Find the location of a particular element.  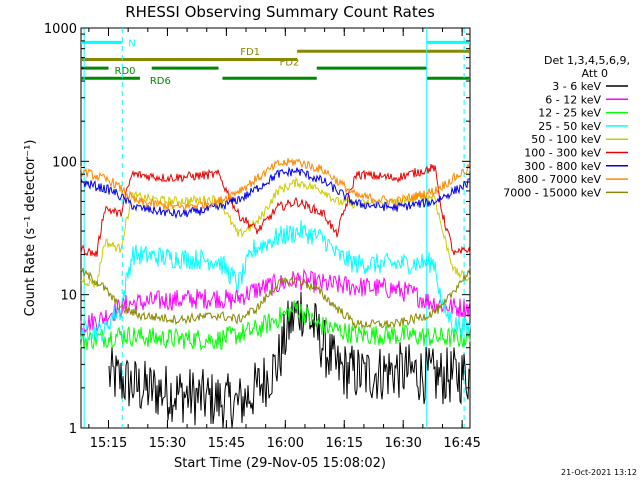

state-label-rd6: RD6 is located at coordinates (160, 81).